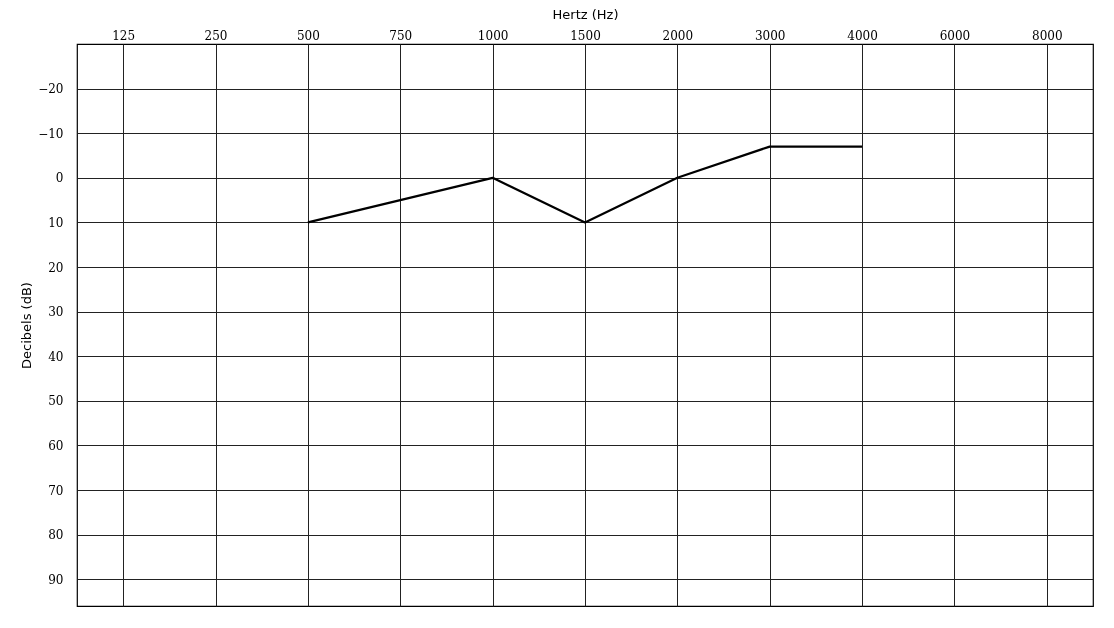 This screenshot has height=628, width=1114. I want to click on y-tick-label: 0, so click(59, 178).